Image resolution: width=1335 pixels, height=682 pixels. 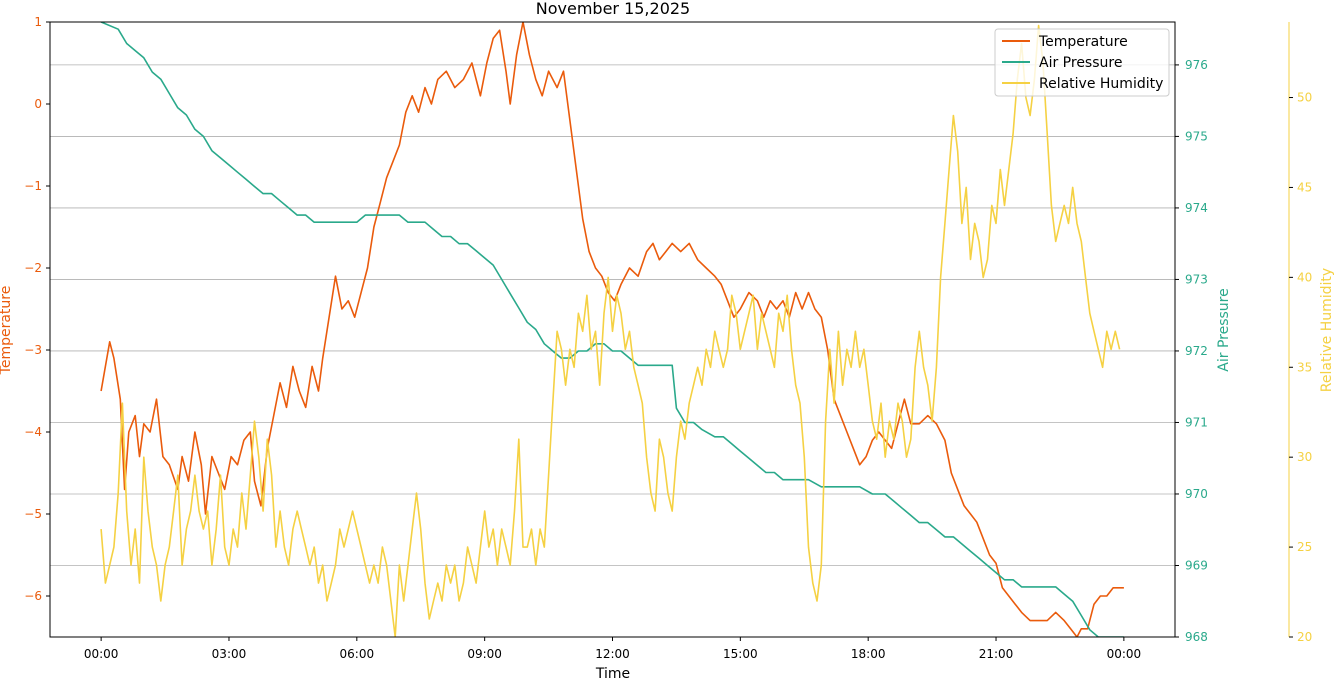 What do you see at coordinates (613, 9) in the screenshot?
I see `chart-title: November 15,2025` at bounding box center [613, 9].